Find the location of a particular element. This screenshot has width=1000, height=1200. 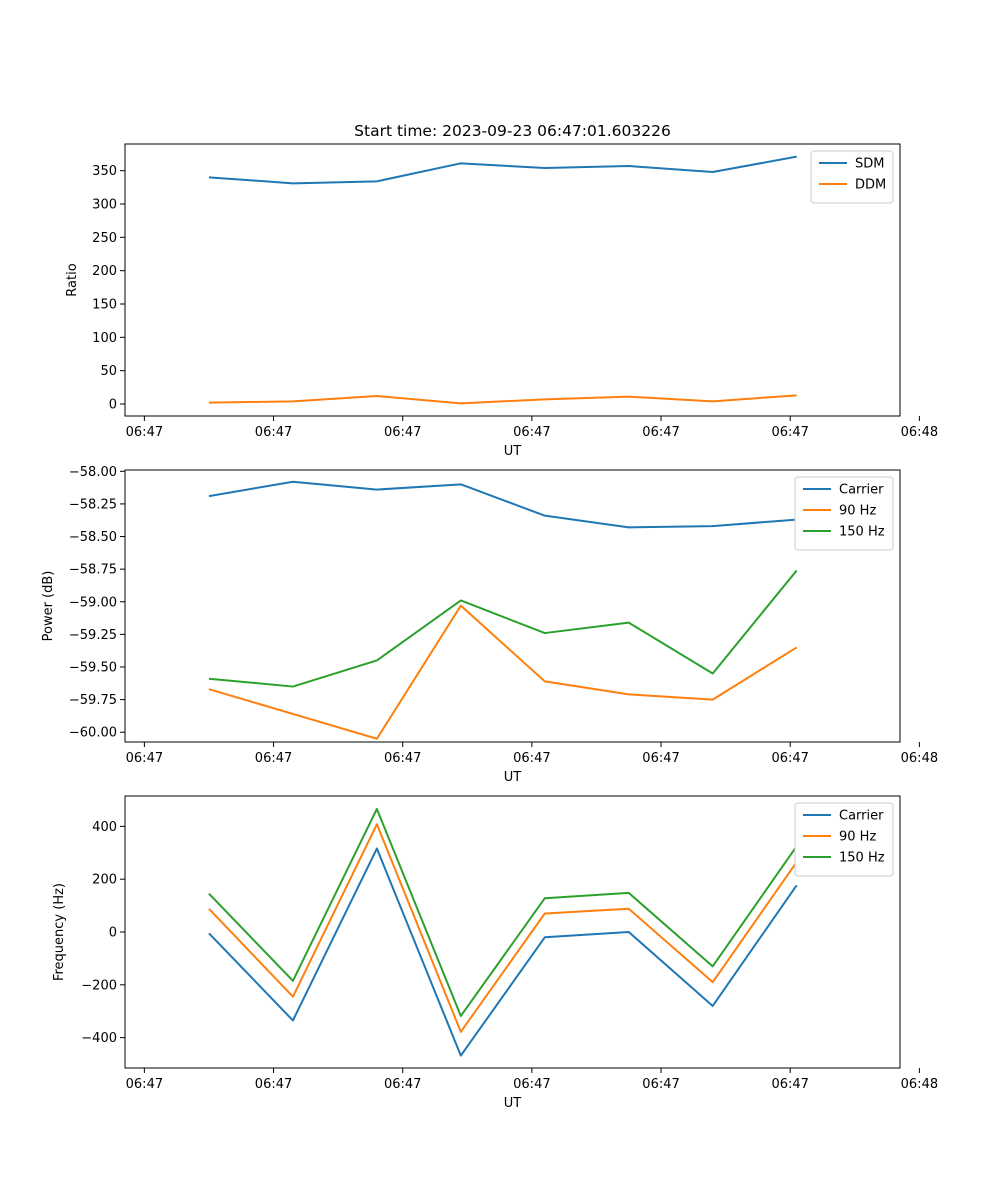

y-tick-label: −58.75 is located at coordinates (93, 570).